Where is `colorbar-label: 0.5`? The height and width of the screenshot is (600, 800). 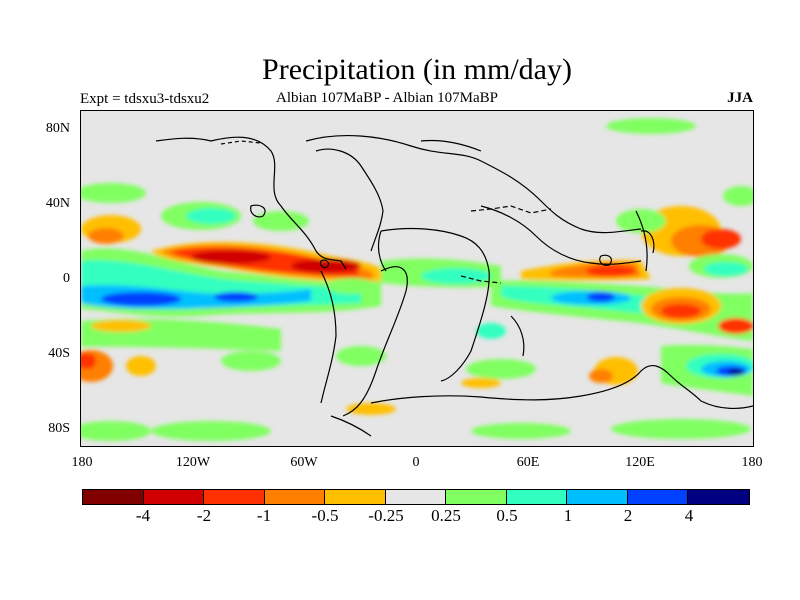
colorbar-label: 0.5 is located at coordinates (507, 515).